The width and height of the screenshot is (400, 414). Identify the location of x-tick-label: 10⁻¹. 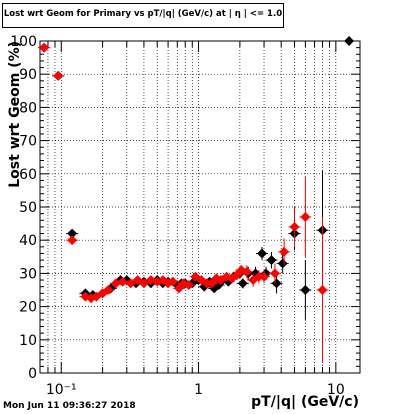
(61, 390).